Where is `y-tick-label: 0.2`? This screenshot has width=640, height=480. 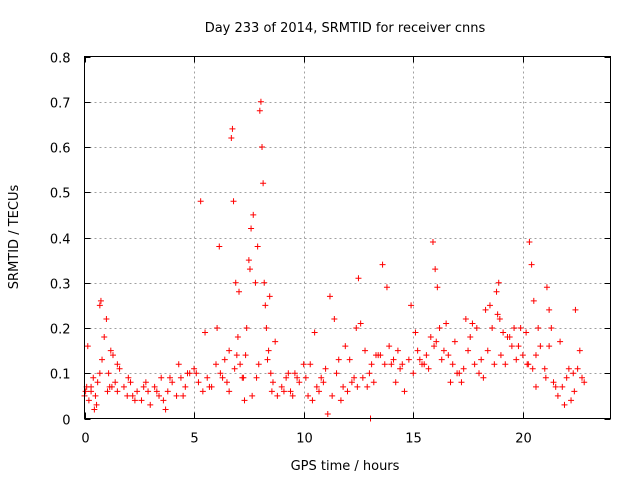 y-tick-label: 0.2 is located at coordinates (60, 330).